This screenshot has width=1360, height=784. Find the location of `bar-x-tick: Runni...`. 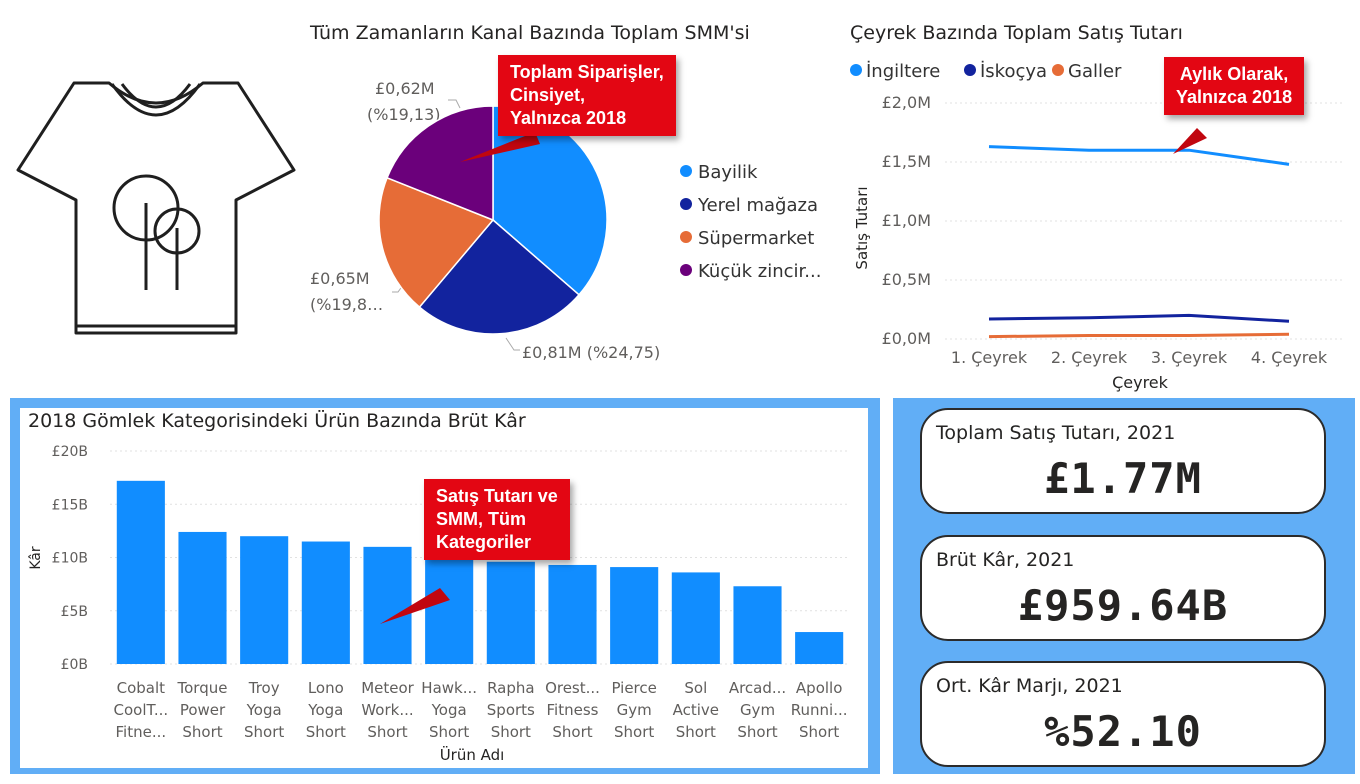

bar-x-tick: Runni... is located at coordinates (819, 710).